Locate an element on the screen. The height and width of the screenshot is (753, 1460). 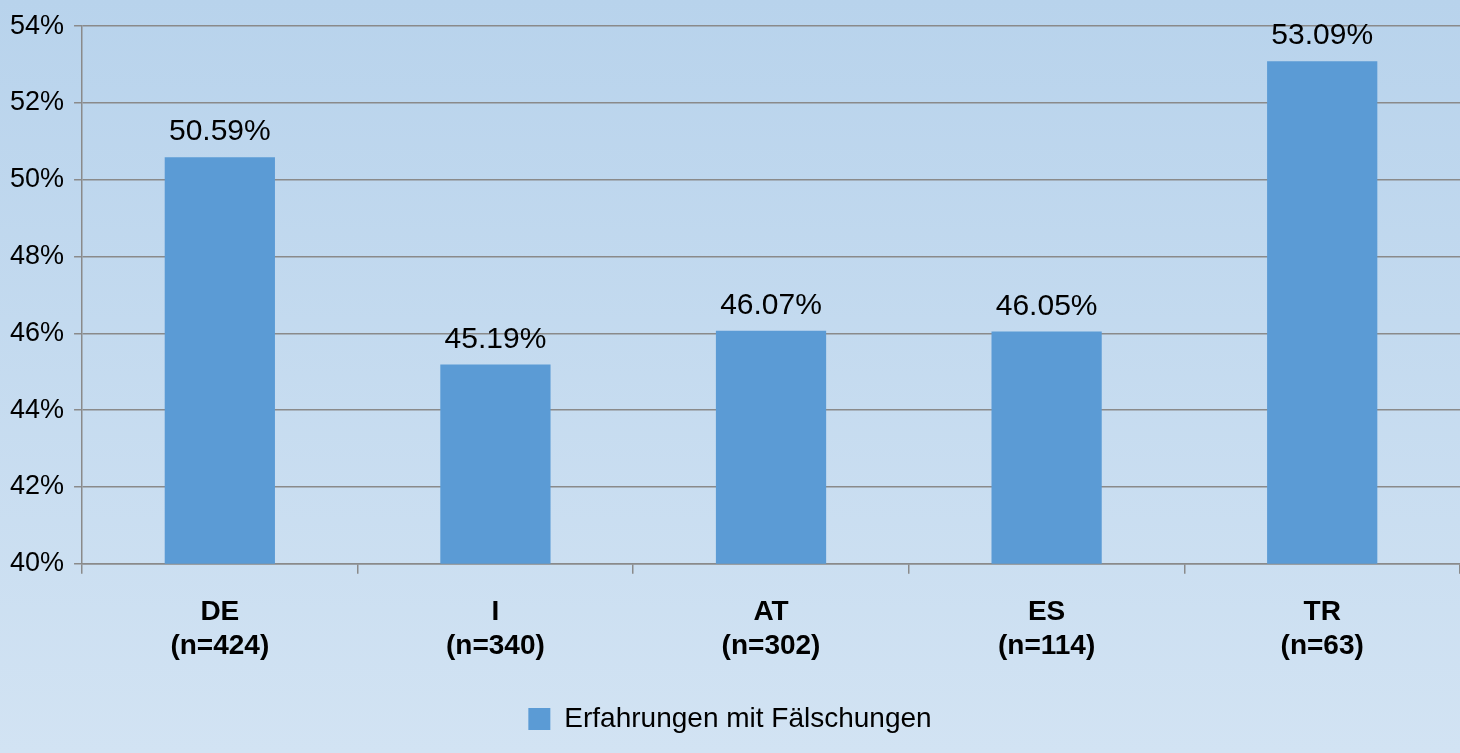
y-tick-label: 40% is located at coordinates (37, 562).